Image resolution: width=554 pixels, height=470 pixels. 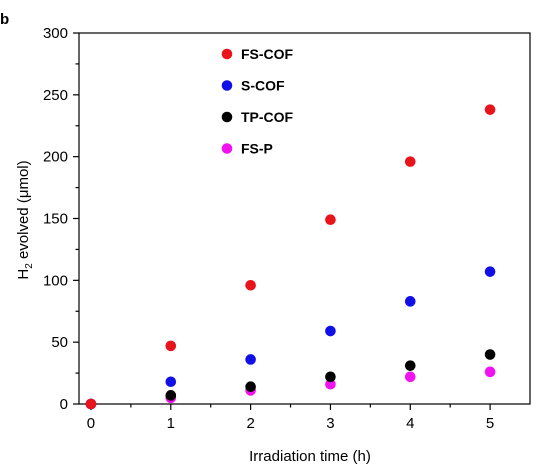 I want to click on x-axis-label: Irradiation time (h), so click(x=310, y=456).